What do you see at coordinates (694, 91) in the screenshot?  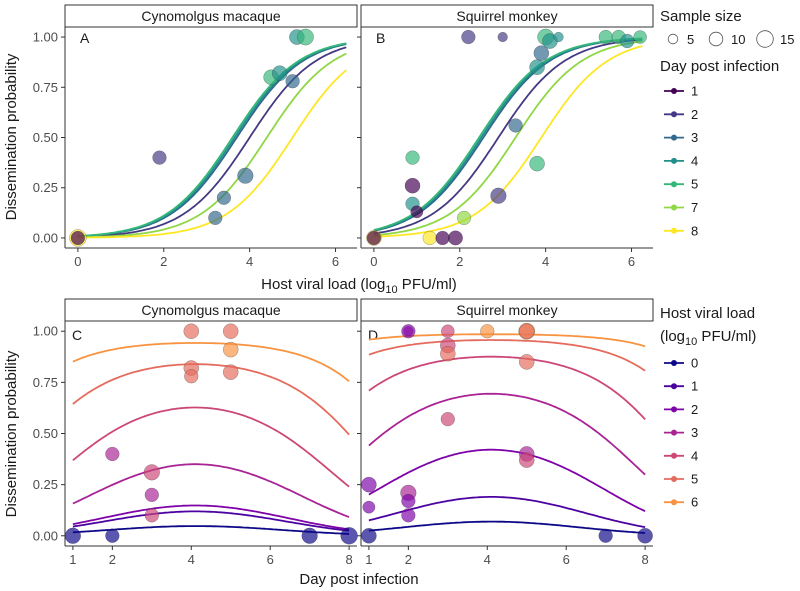 I see `legend-label: 1` at bounding box center [694, 91].